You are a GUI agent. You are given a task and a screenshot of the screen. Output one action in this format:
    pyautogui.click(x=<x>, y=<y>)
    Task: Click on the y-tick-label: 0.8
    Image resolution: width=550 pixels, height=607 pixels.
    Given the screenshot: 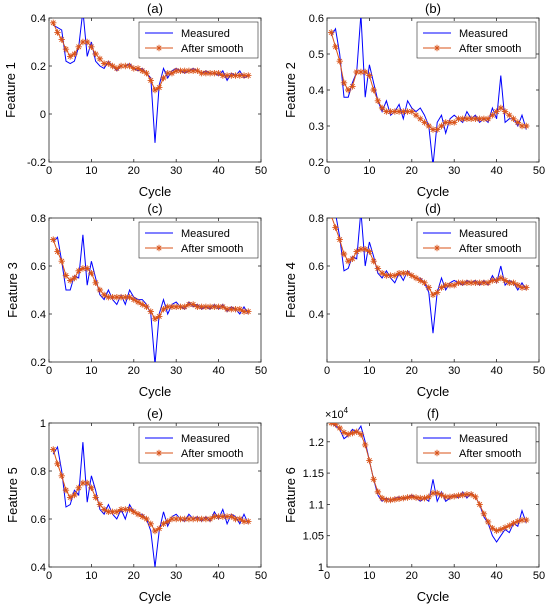 What is the action you would take?
    pyautogui.click(x=38, y=219)
    